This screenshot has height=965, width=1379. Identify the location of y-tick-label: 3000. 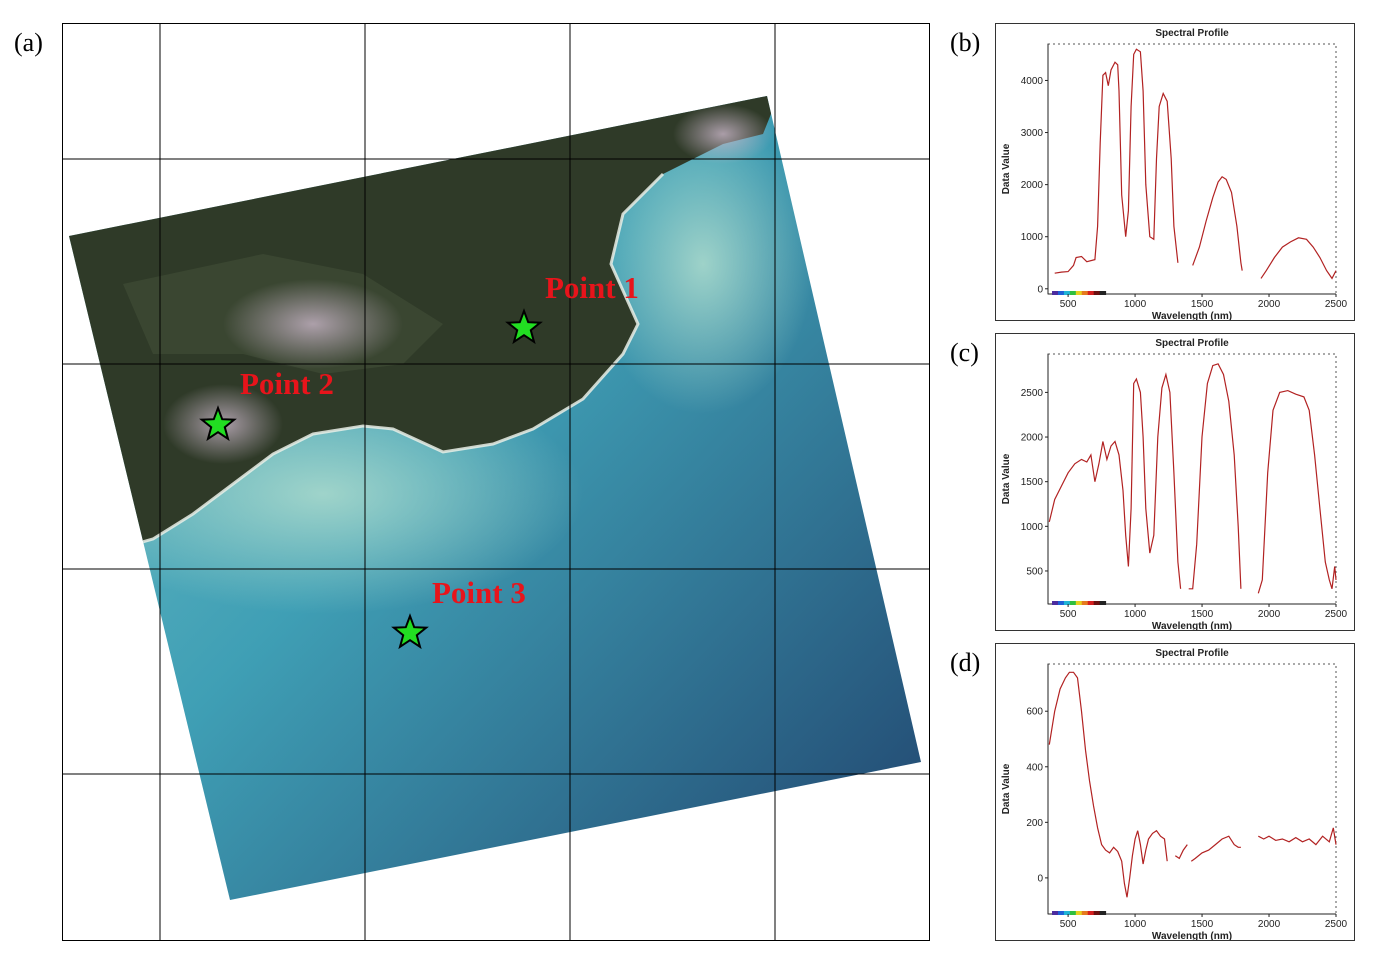
(1032, 133).